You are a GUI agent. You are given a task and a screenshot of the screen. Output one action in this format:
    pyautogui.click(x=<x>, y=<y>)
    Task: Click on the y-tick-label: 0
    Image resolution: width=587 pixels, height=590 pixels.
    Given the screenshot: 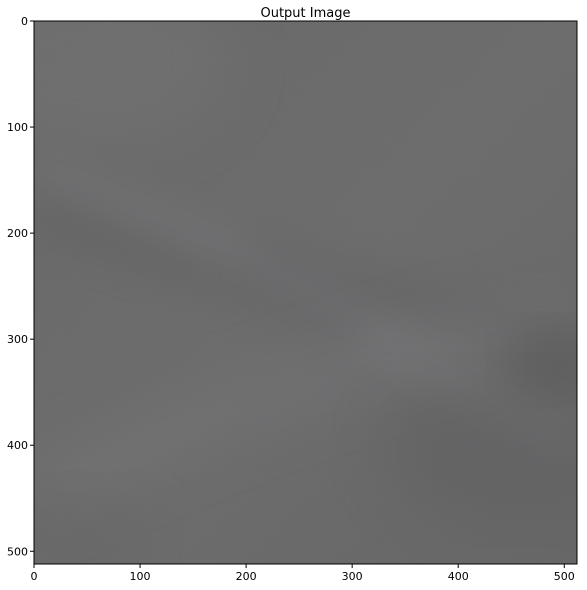 What is the action you would take?
    pyautogui.click(x=24, y=21)
    